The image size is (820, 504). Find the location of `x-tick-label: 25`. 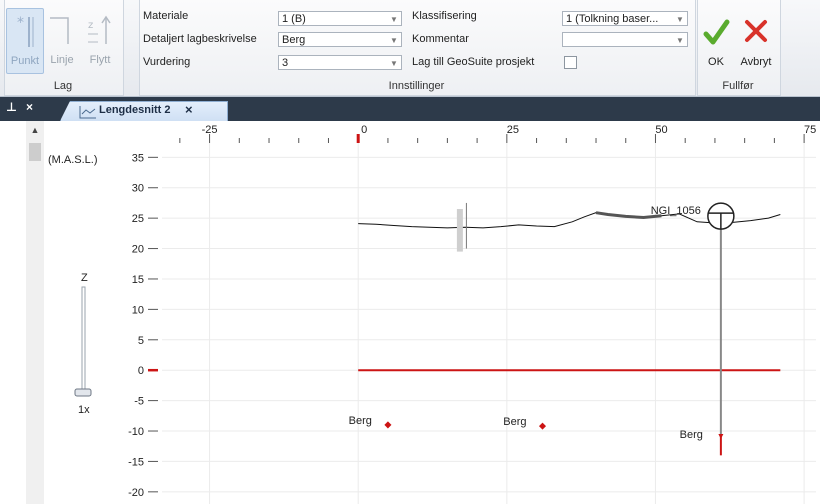

x-tick-label: 25 is located at coordinates (513, 130).